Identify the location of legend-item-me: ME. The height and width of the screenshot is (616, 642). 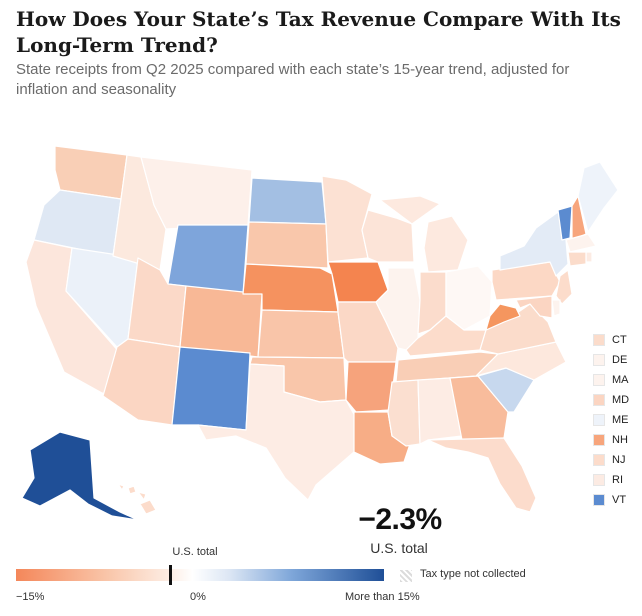
(616, 420).